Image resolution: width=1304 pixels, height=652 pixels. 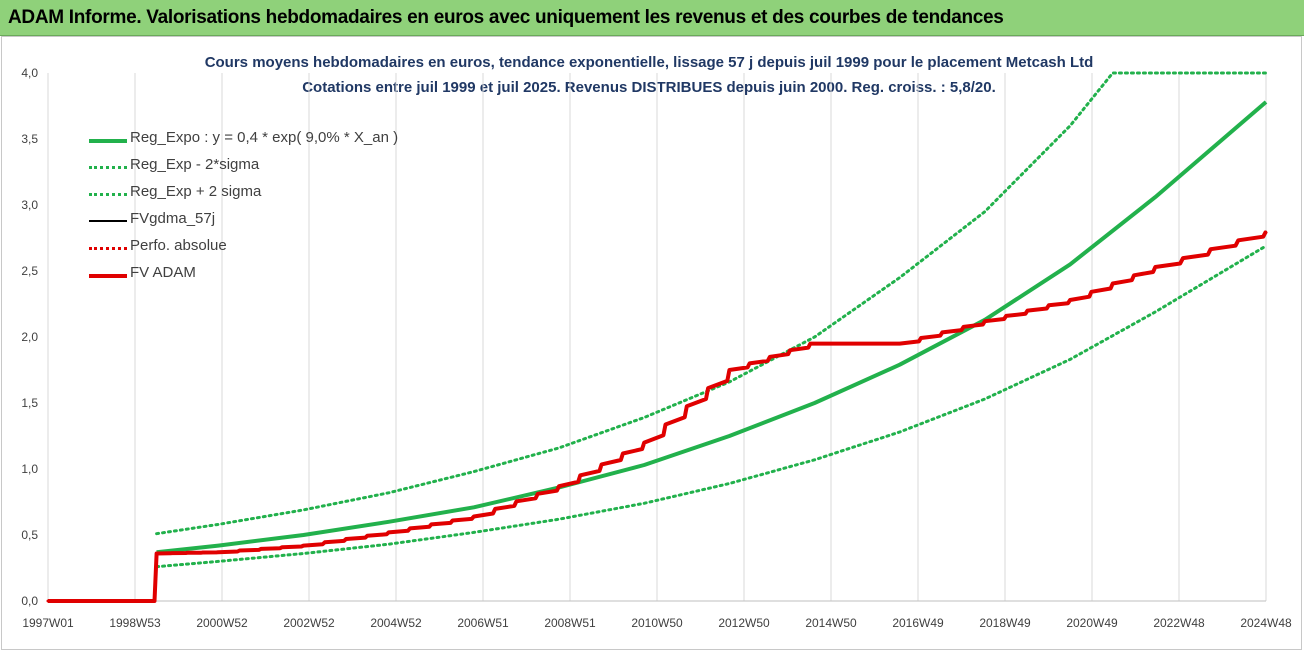 I want to click on x-tick-label: 2022W48, so click(x=1179, y=623).